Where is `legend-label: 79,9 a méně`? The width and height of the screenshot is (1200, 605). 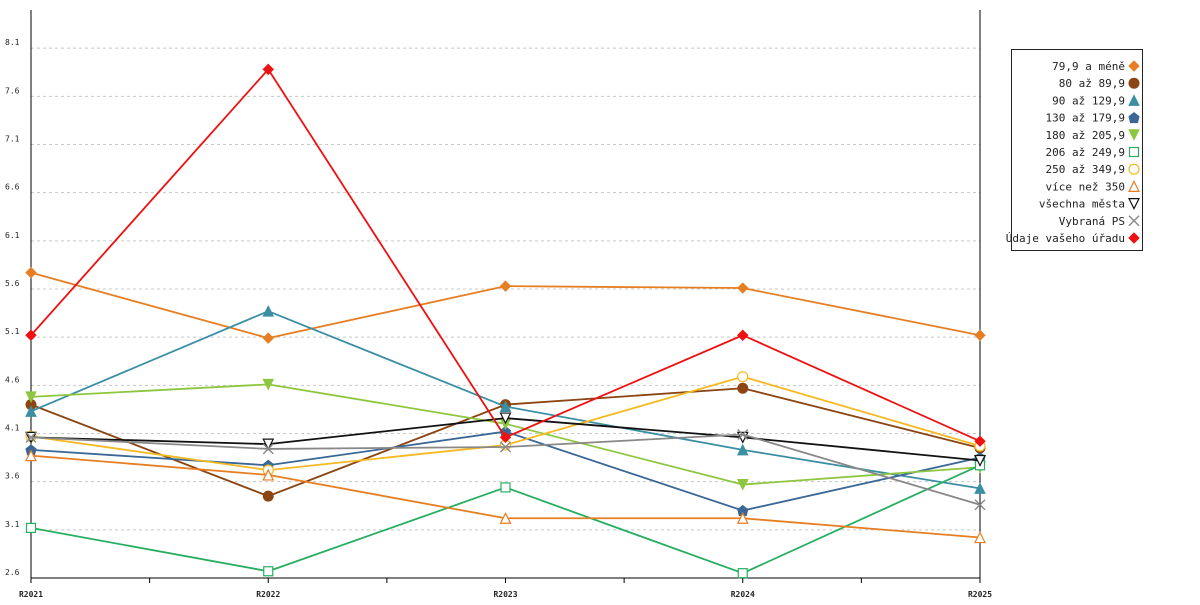
legend-label: 79,9 a méně is located at coordinates (1088, 66).